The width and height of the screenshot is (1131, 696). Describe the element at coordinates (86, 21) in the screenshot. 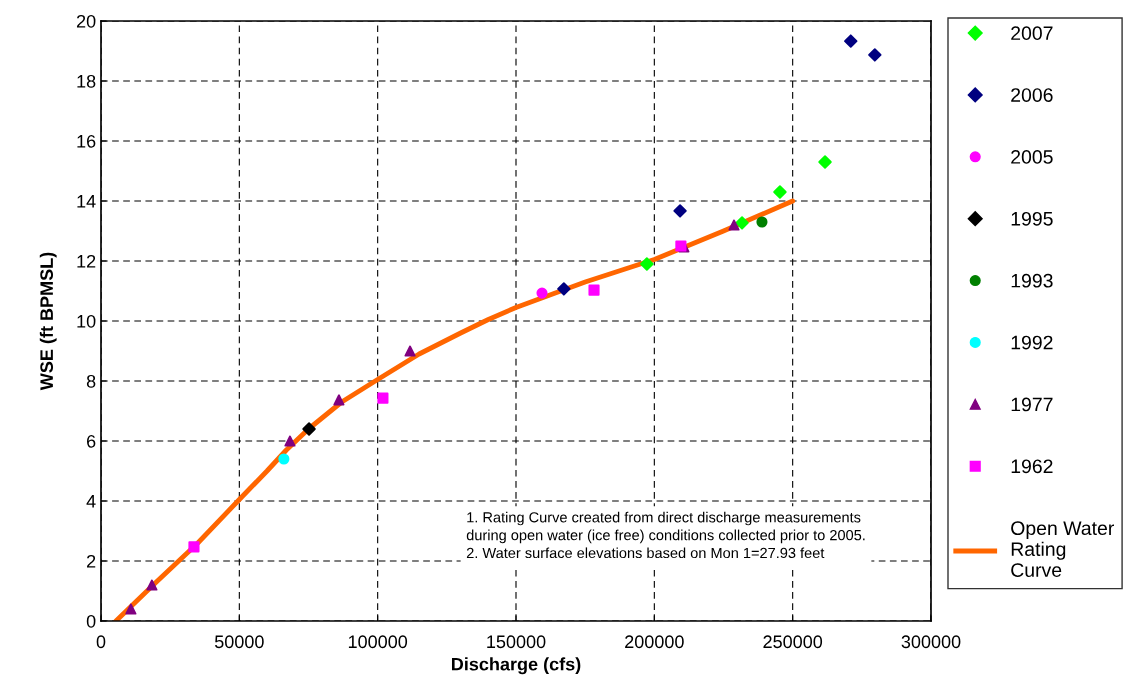

I see `y-tick-label: 20` at that location.